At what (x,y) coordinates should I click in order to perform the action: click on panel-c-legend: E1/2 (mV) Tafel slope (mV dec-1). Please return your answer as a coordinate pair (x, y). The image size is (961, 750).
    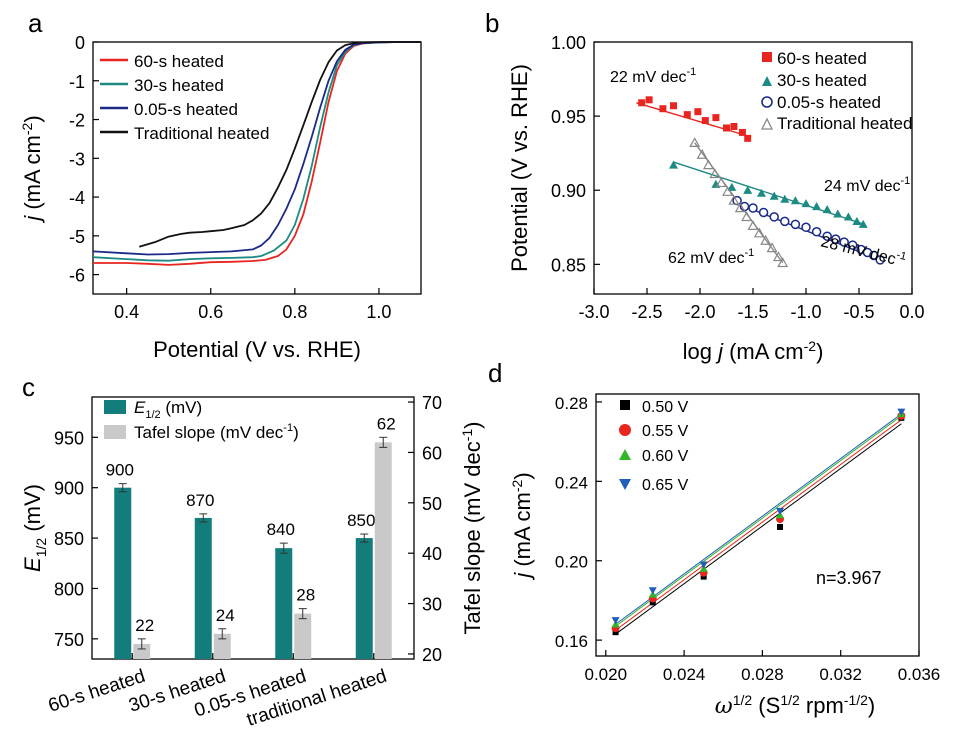
    Looking at the image, I should click on (201, 420).